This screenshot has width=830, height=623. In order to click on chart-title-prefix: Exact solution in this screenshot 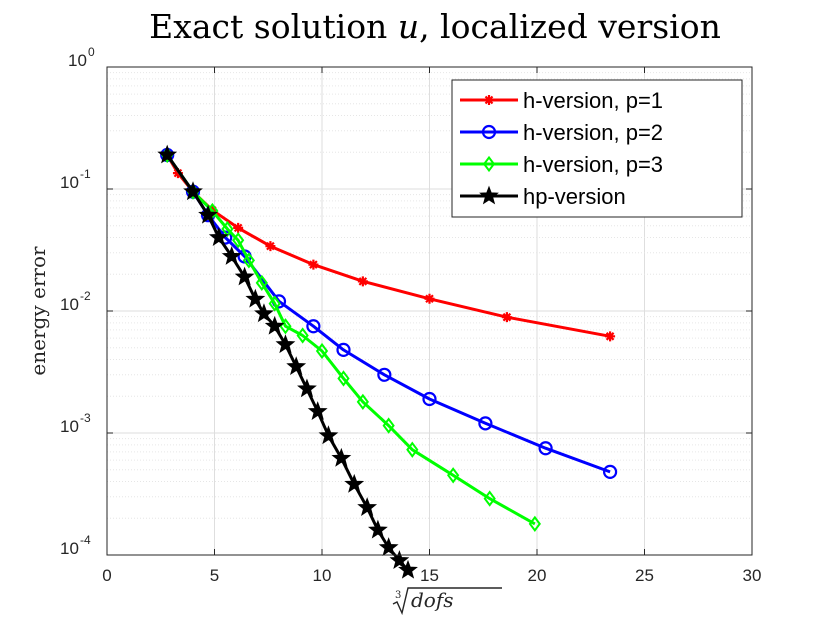, I will do `click(273, 26)`.